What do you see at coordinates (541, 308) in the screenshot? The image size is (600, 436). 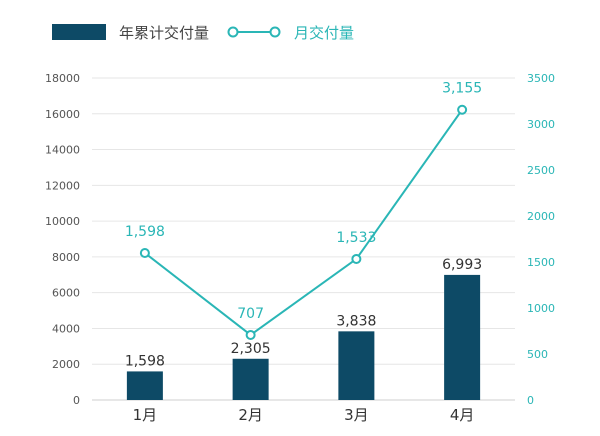 I see `y-right-tick-label: 1000` at bounding box center [541, 308].